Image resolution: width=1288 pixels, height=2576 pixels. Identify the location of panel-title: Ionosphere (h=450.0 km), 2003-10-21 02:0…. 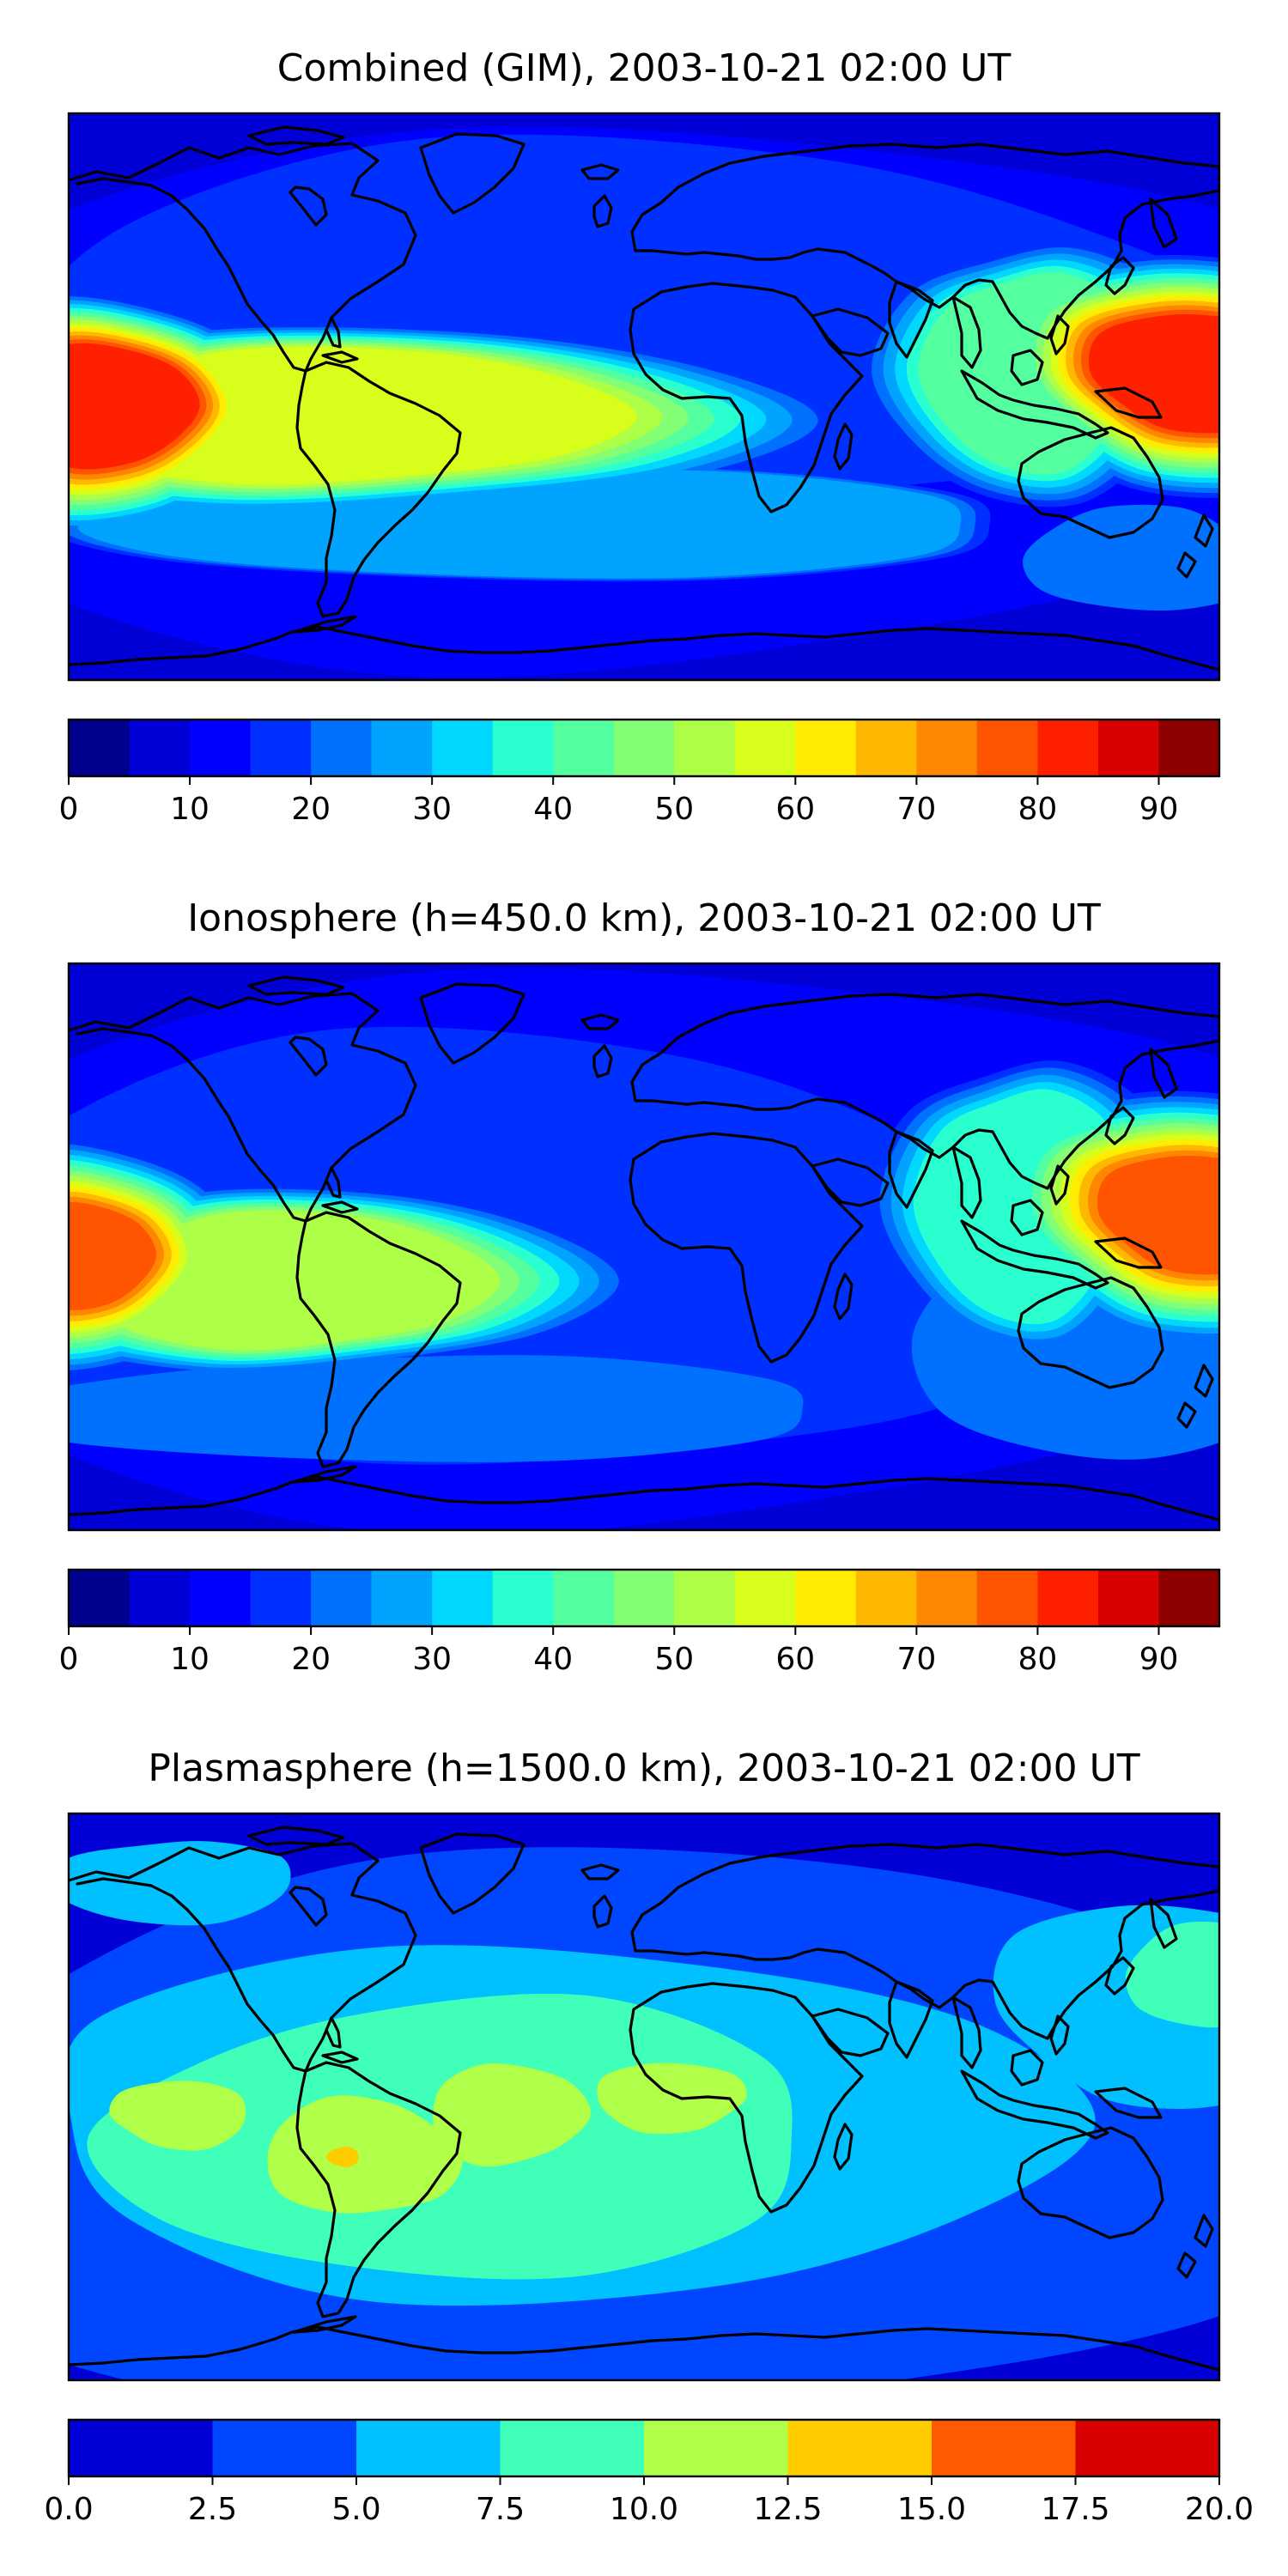
(644, 918).